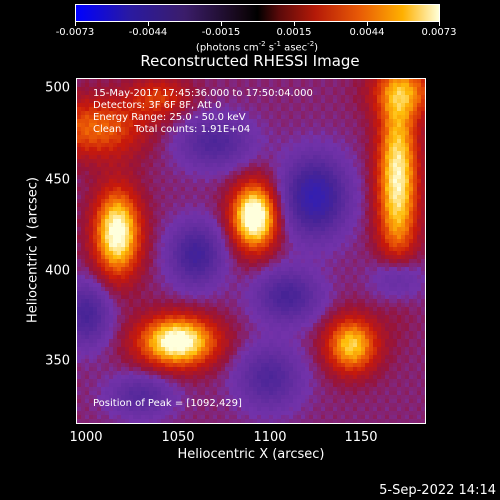 This screenshot has width=500, height=500. What do you see at coordinates (294, 32) in the screenshot?
I see `colorbar-tick-label: 0.0015` at bounding box center [294, 32].